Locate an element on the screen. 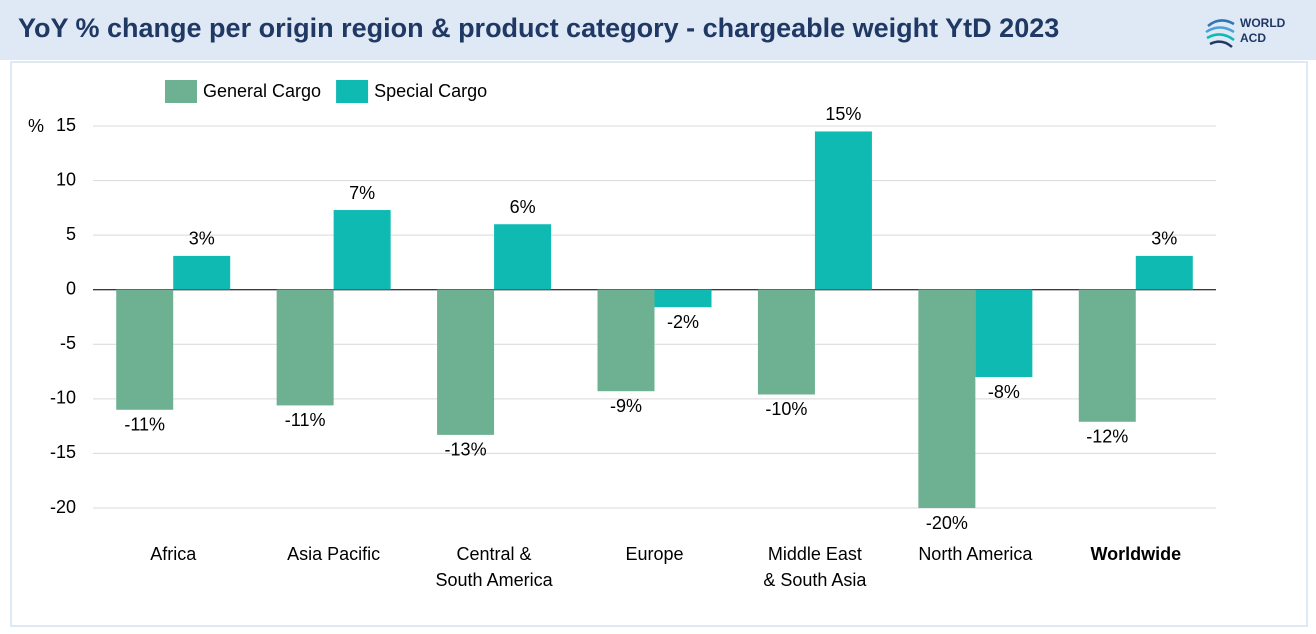  value-label: -10% is located at coordinates (786, 409).